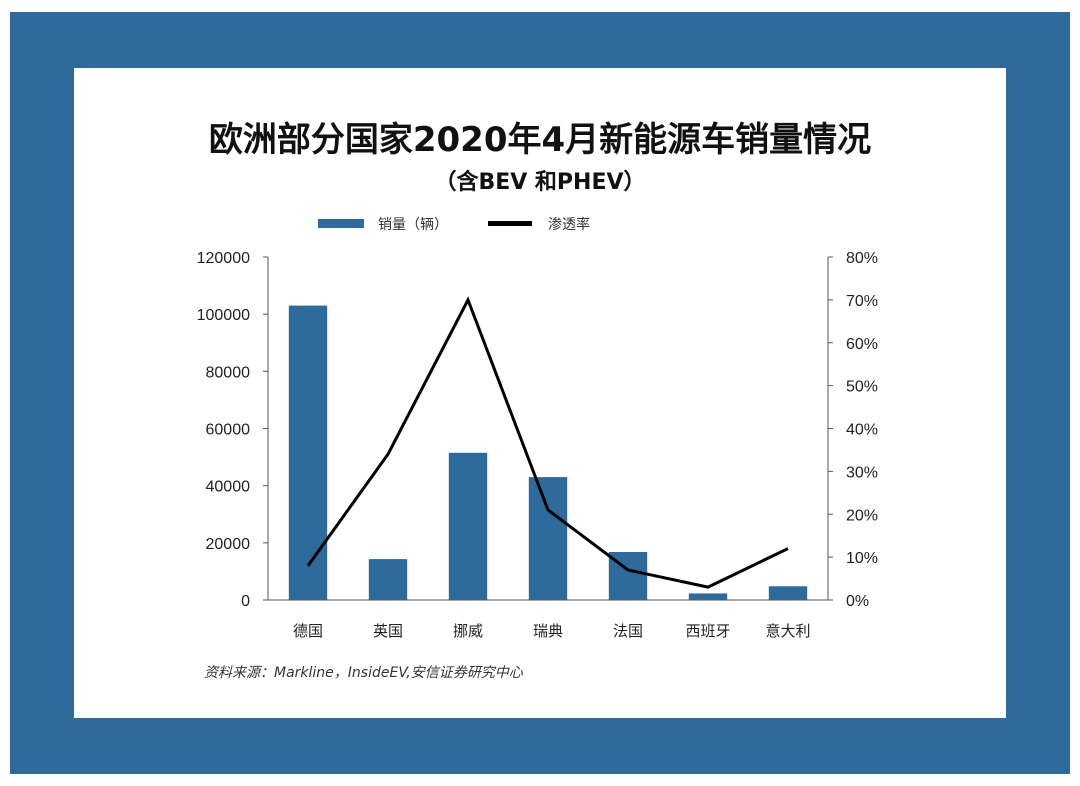 The height and width of the screenshot is (786, 1080). I want to click on legend-bar-swatch, so click(341, 223).